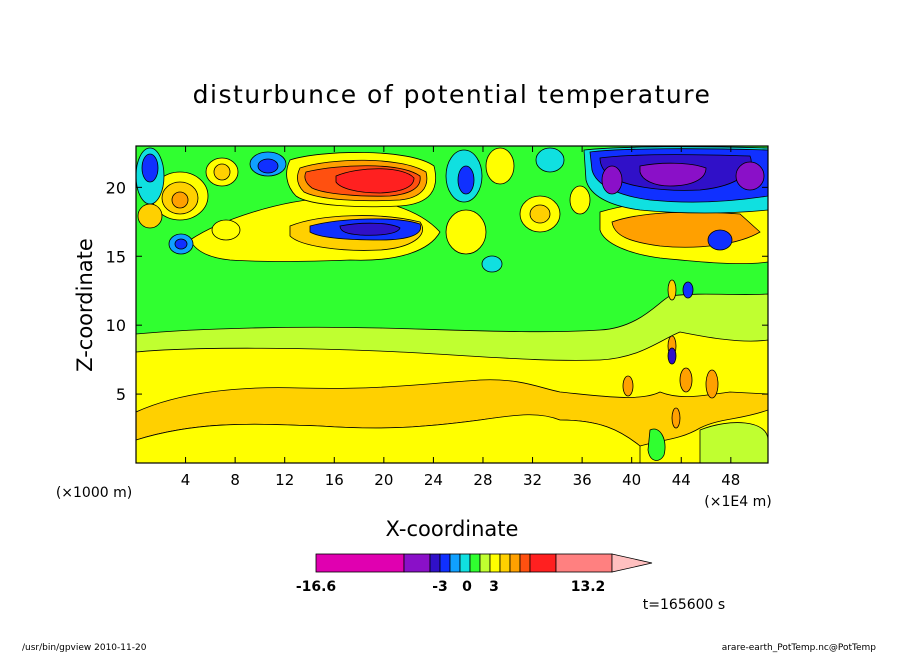  Describe the element at coordinates (370, 229) in the screenshot. I see `contour-region-navy-upper` at that location.